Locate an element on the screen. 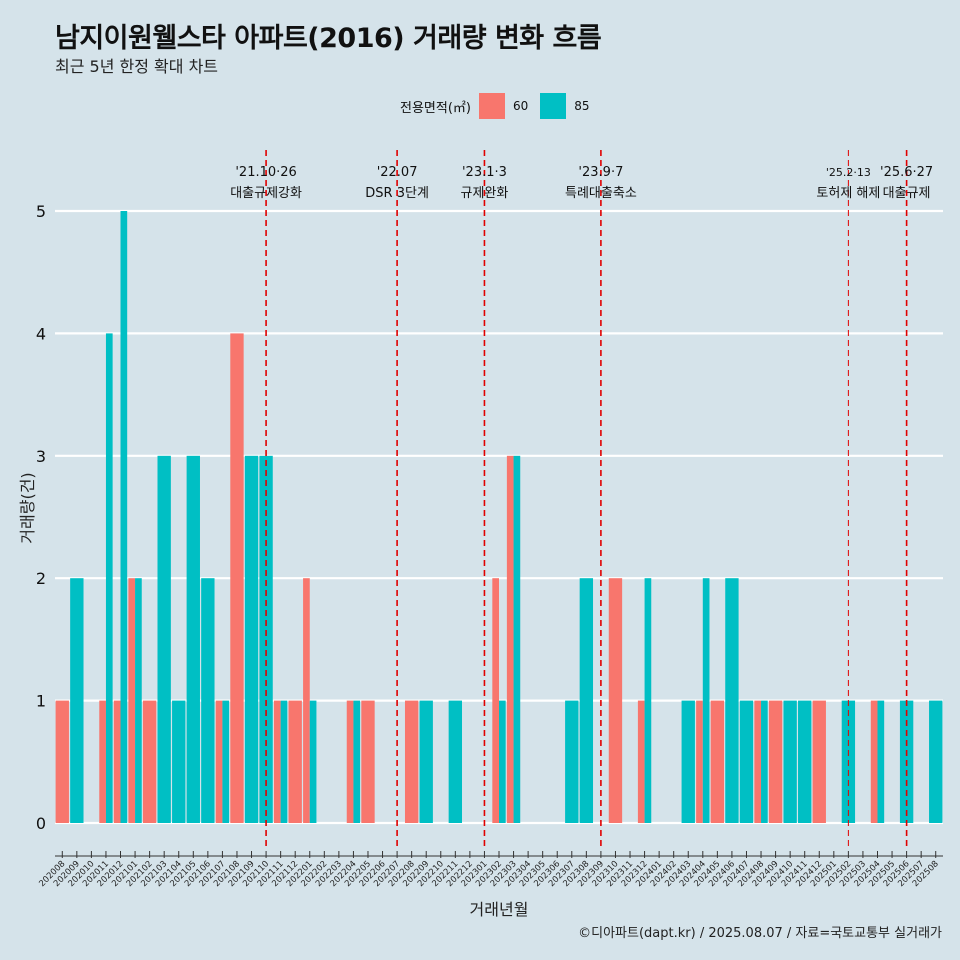  event-date: '23.1·3 is located at coordinates (484, 172).